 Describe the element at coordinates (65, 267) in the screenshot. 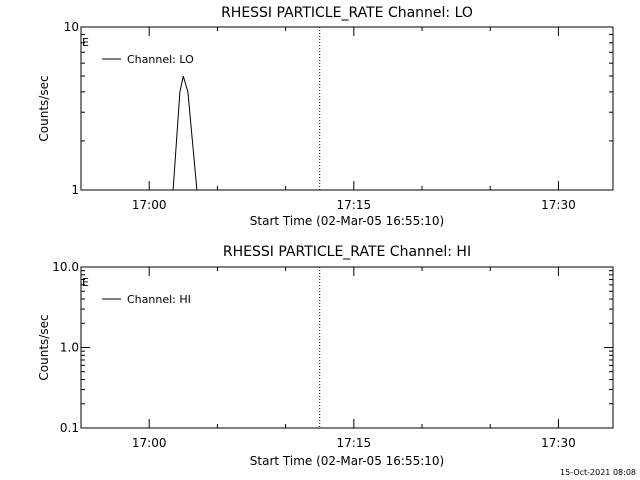

I see `y-tick-label: 10.0` at that location.